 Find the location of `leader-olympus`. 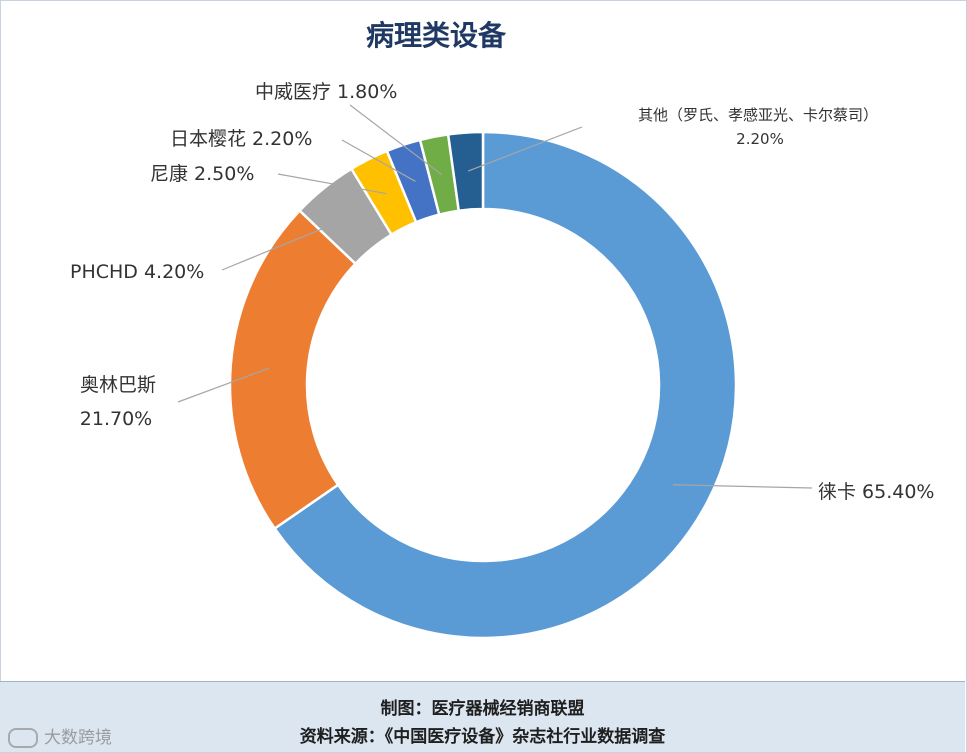

leader-olympus is located at coordinates (223, 385).